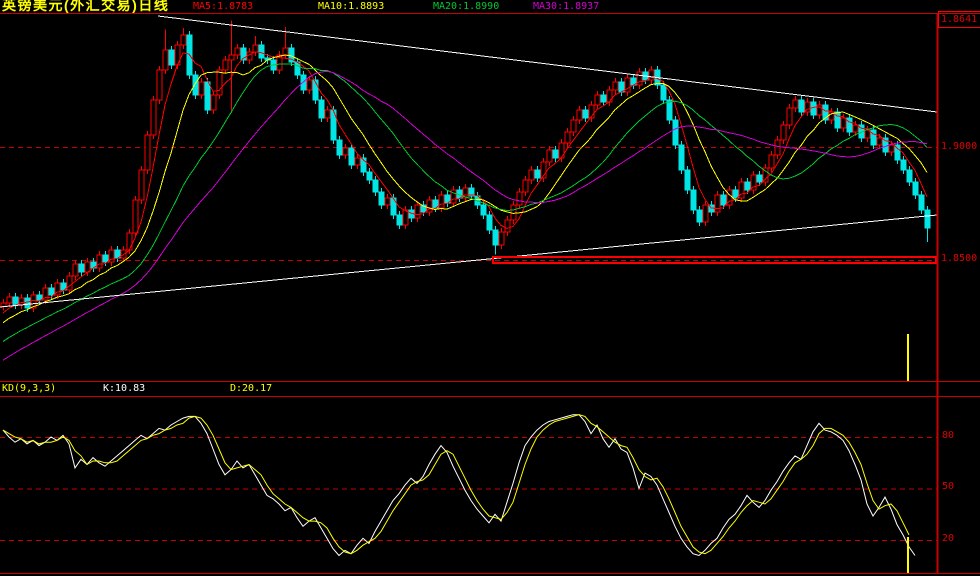 The height and width of the screenshot is (576, 980). Describe the element at coordinates (466, 6) in the screenshot. I see `ma20-label: MA20:1.8990` at that location.